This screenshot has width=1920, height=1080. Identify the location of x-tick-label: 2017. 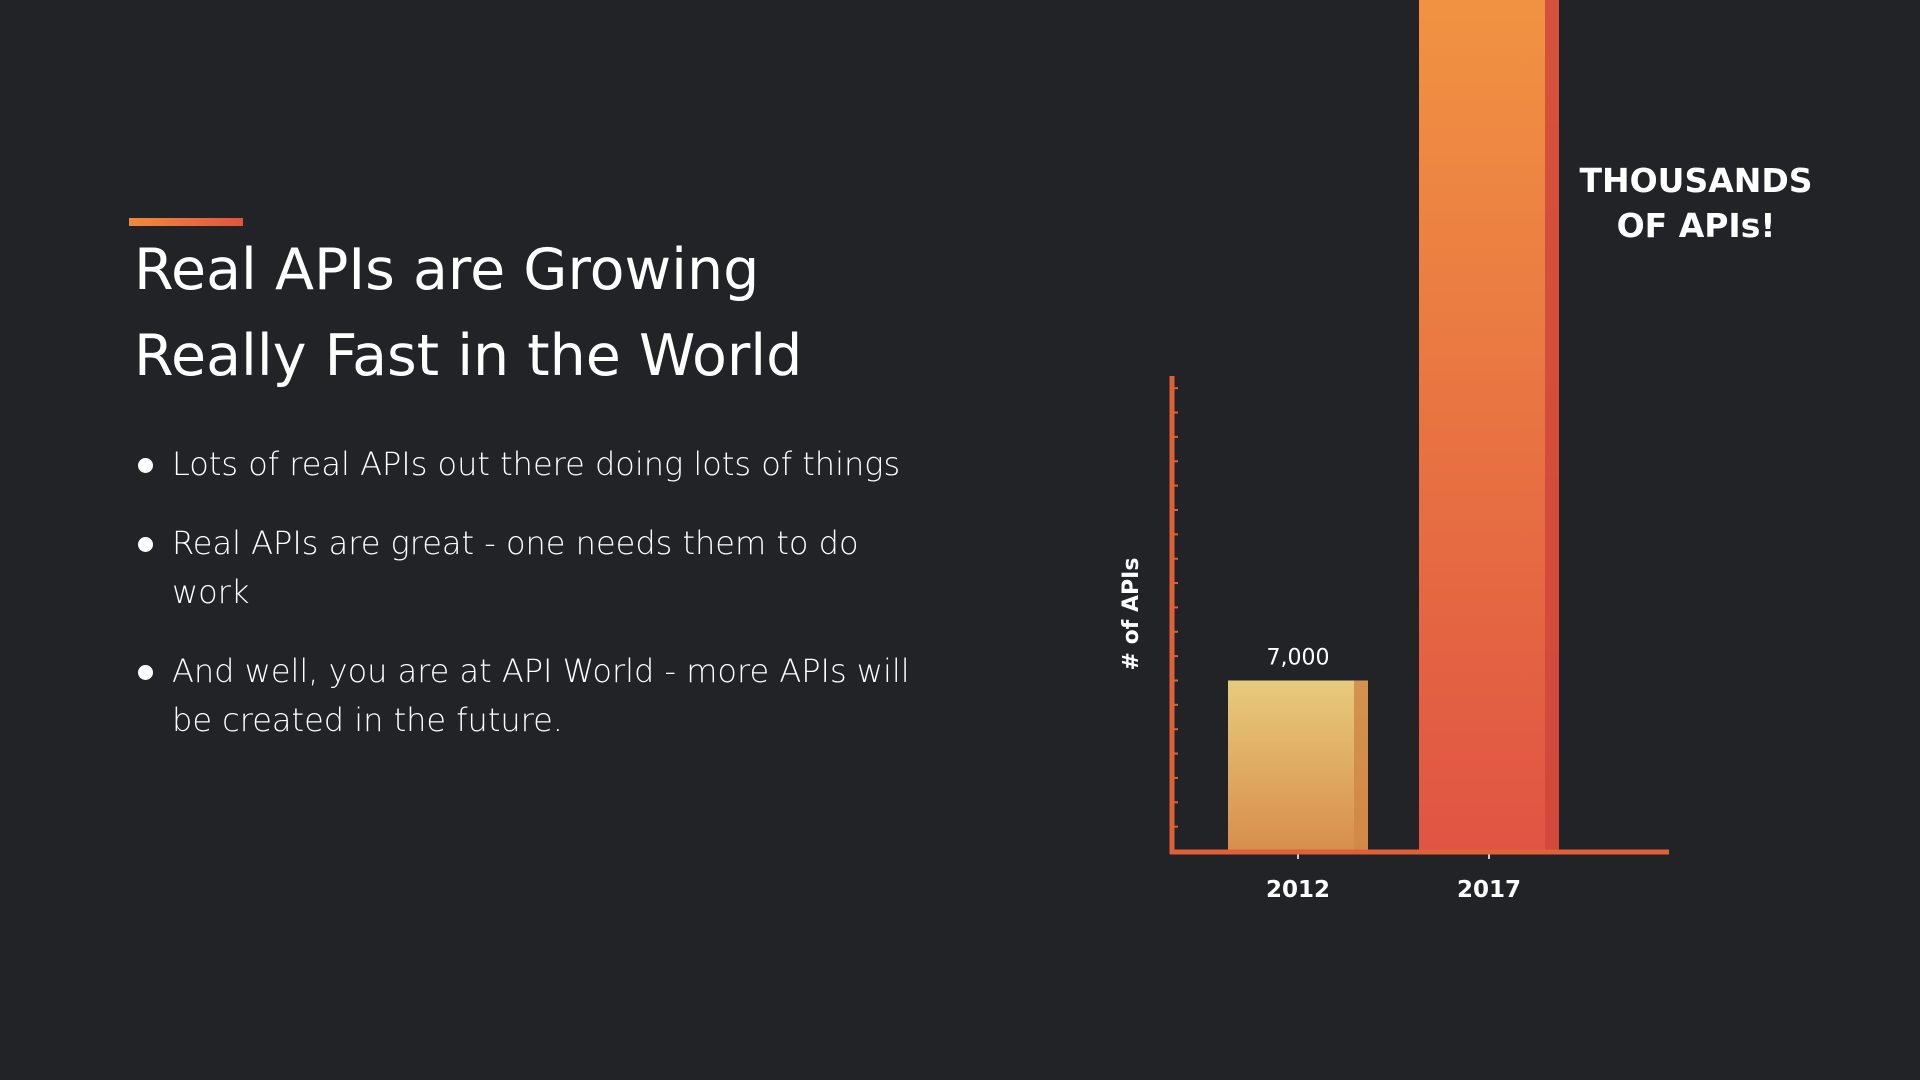
(1489, 890).